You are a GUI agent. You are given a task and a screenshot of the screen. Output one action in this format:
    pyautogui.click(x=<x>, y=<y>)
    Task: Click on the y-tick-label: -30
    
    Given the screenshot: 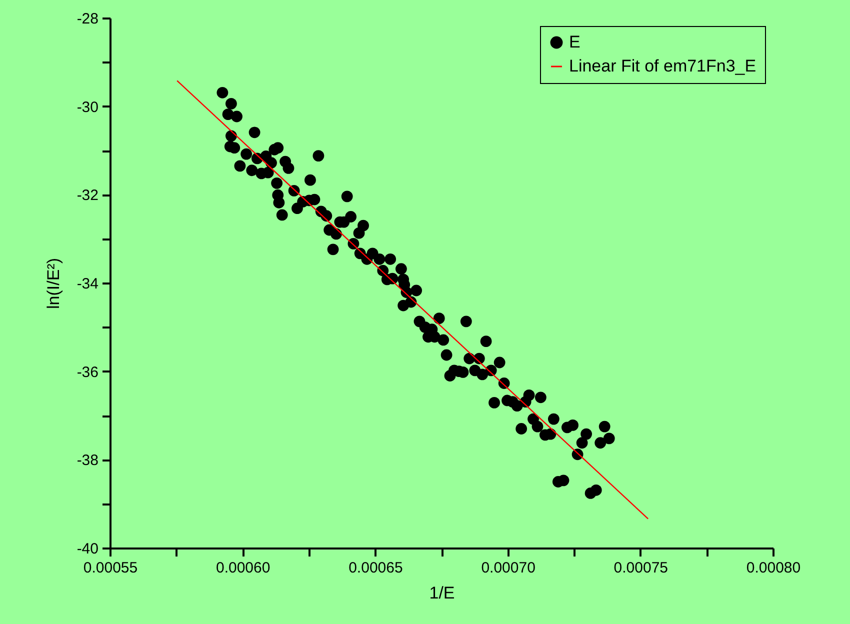 What is the action you would take?
    pyautogui.click(x=87, y=107)
    